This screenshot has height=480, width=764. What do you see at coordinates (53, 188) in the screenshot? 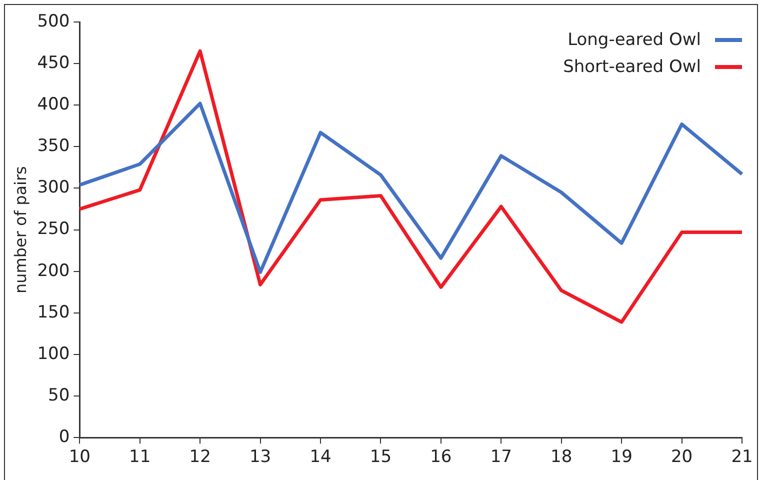
I see `y-tick-label: 300` at bounding box center [53, 188].